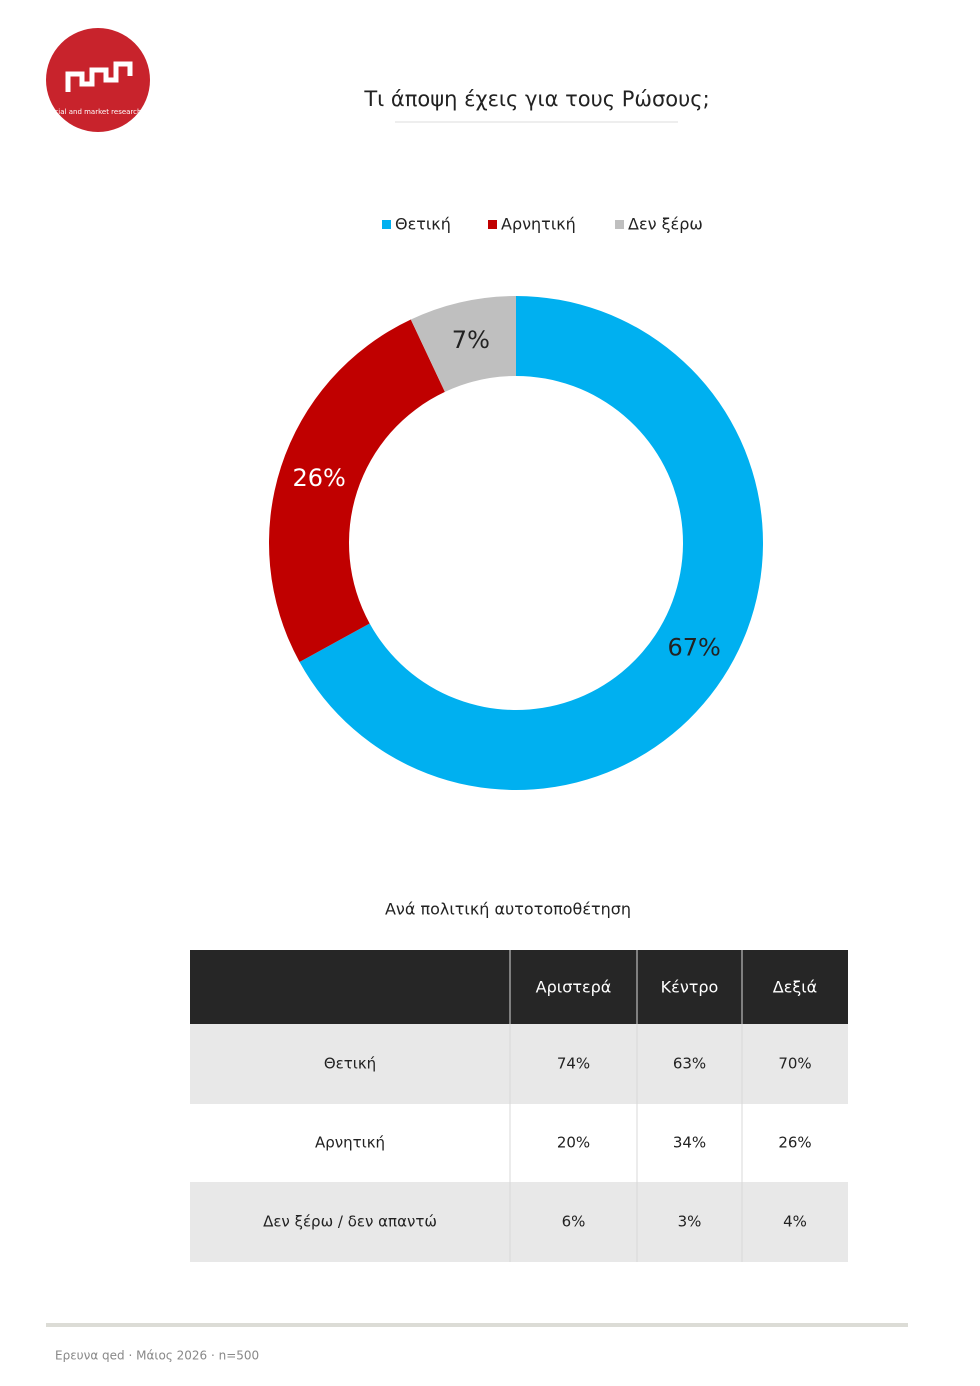  Describe the element at coordinates (99, 76) in the screenshot. I see `logo-mark` at that location.